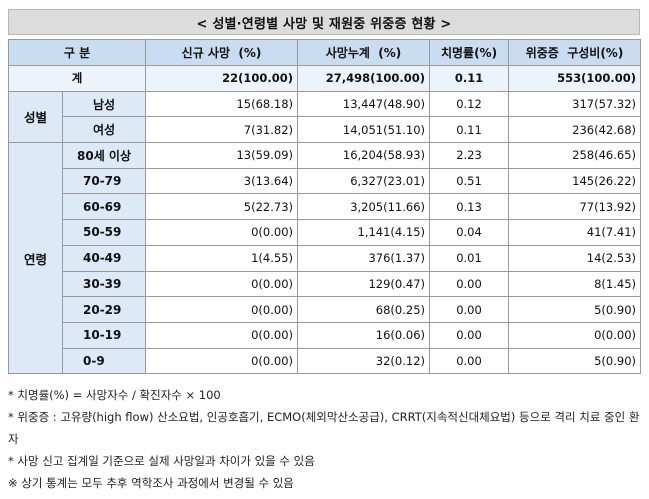 The image size is (649, 499). What do you see at coordinates (222, 181) in the screenshot?
I see `cell-new-deaths: 3(13.64)` at bounding box center [222, 181].